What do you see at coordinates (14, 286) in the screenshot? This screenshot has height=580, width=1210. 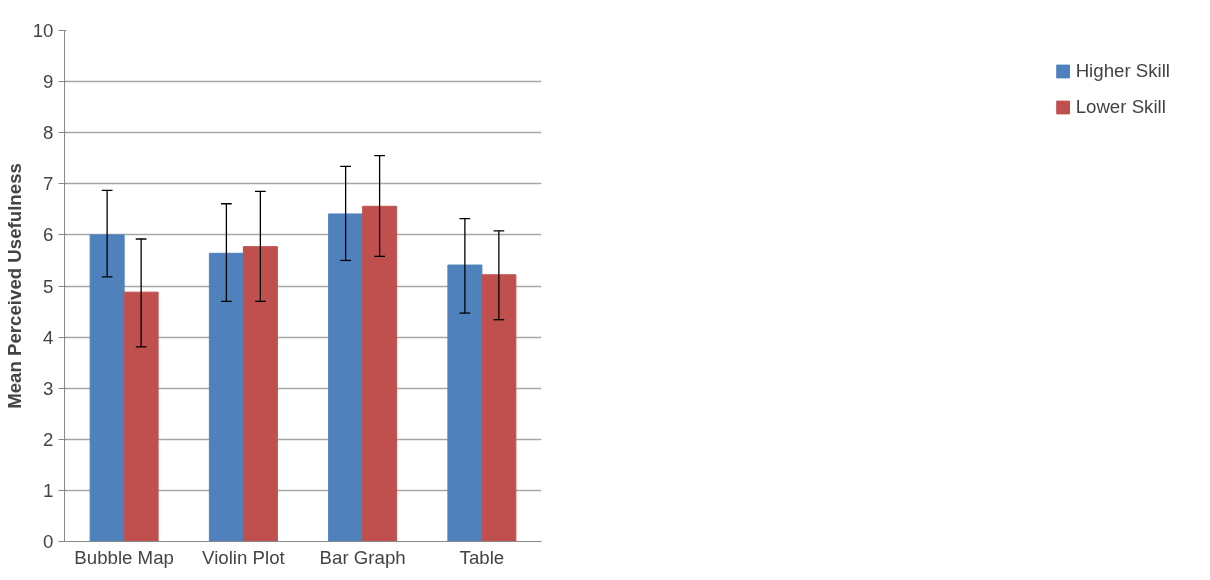 I see `y-axis-title: Mean Perceived Usefulness` at bounding box center [14, 286].